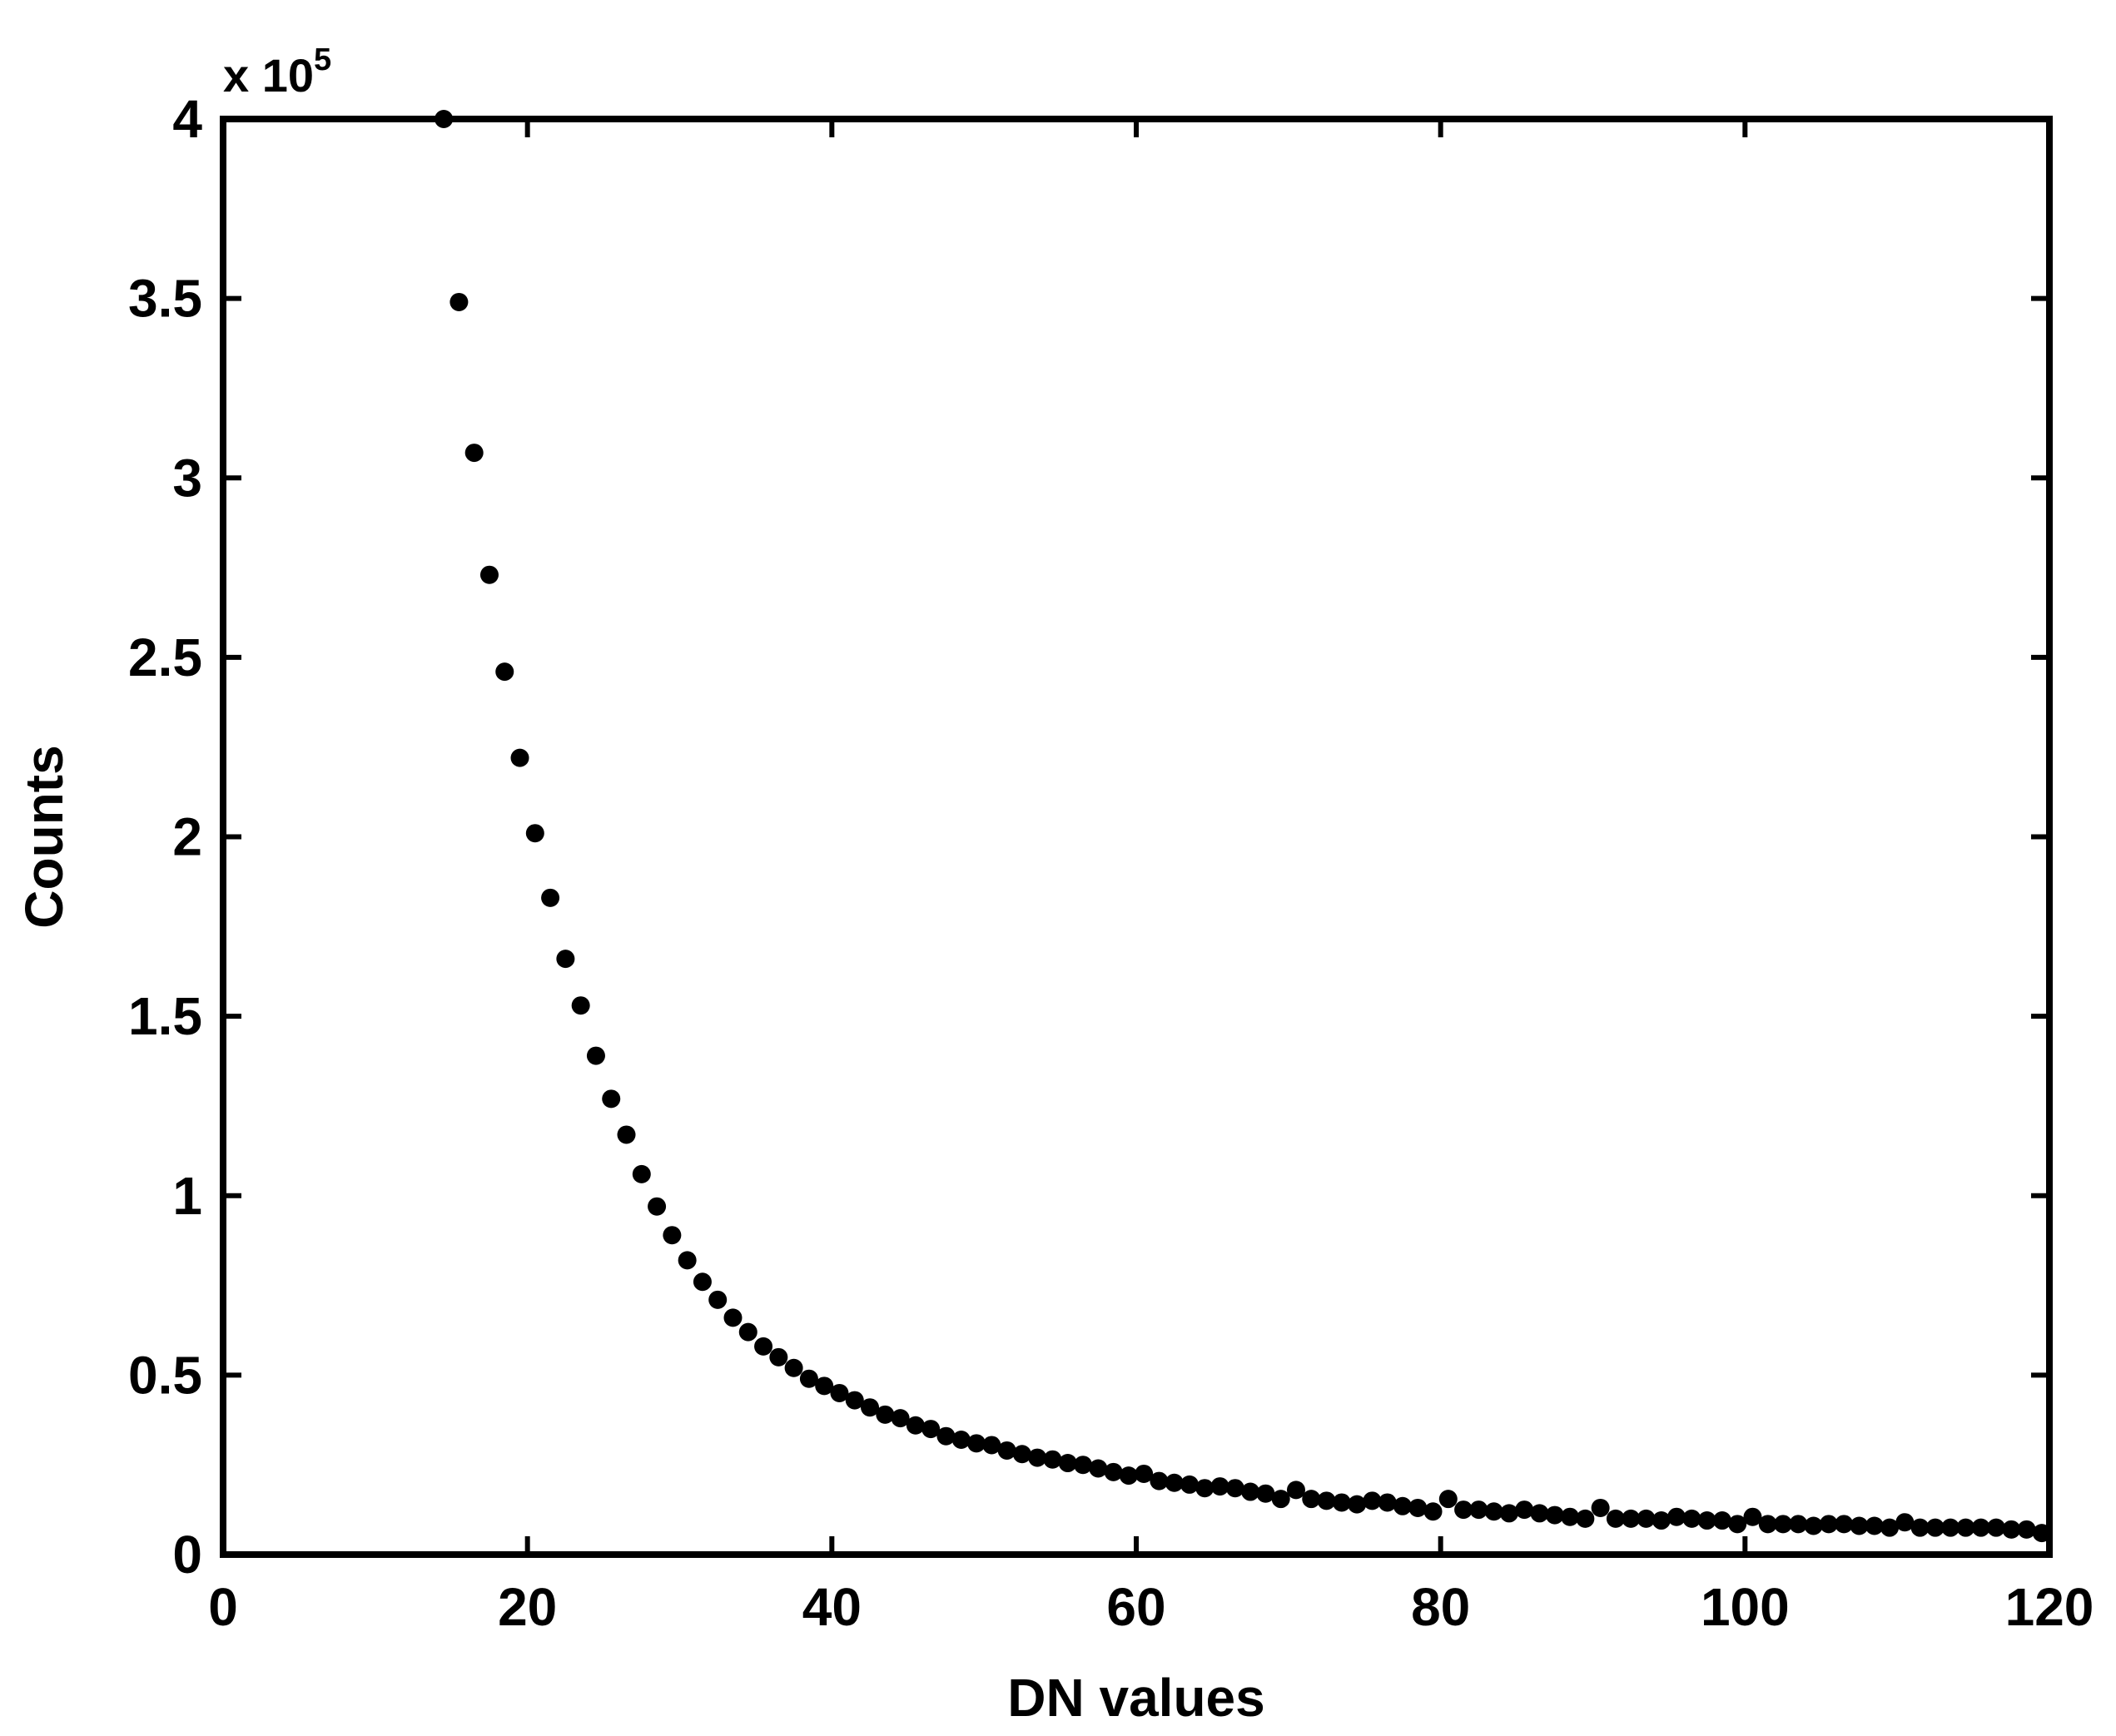 Image resolution: width=2116 pixels, height=1736 pixels. Describe the element at coordinates (165, 1016) in the screenshot. I see `y-tick-label: 1.5` at that location.